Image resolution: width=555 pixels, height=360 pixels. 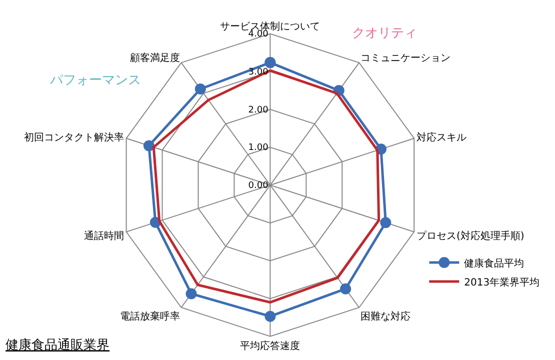 What do you see at coordinates (384, 33) in the screenshot?
I see `text: クオリティ` at bounding box center [384, 33].